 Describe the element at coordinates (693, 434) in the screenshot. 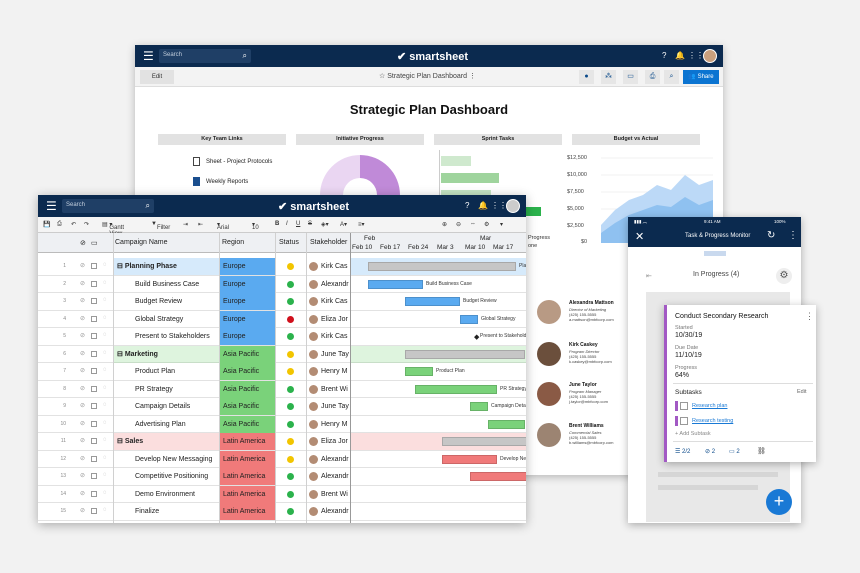

I see `add-subtask-link: + Add Subtask` at that location.